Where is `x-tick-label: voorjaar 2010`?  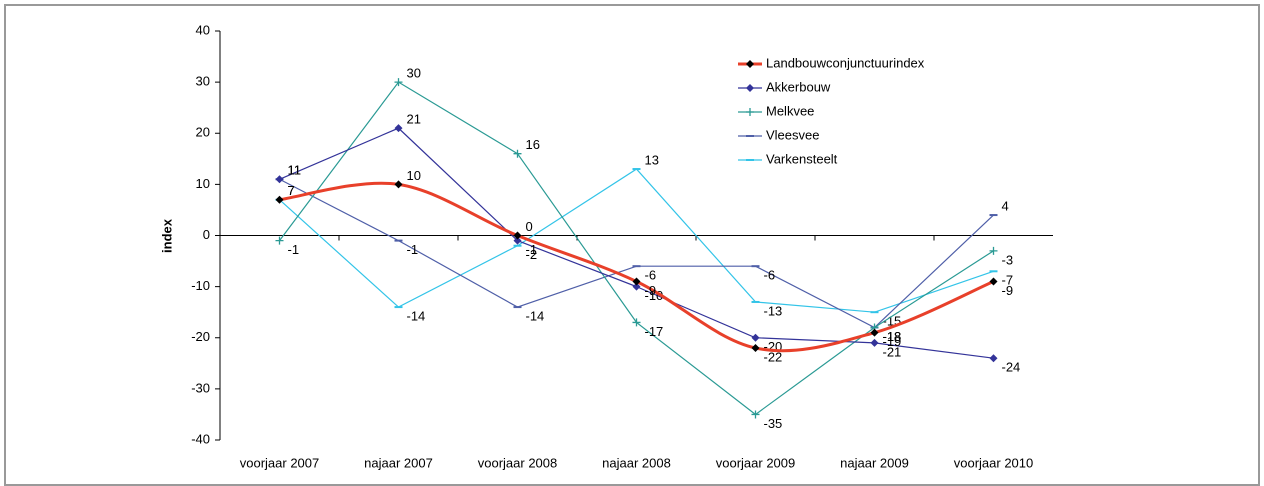
x-tick-label: voorjaar 2010 is located at coordinates (994, 462).